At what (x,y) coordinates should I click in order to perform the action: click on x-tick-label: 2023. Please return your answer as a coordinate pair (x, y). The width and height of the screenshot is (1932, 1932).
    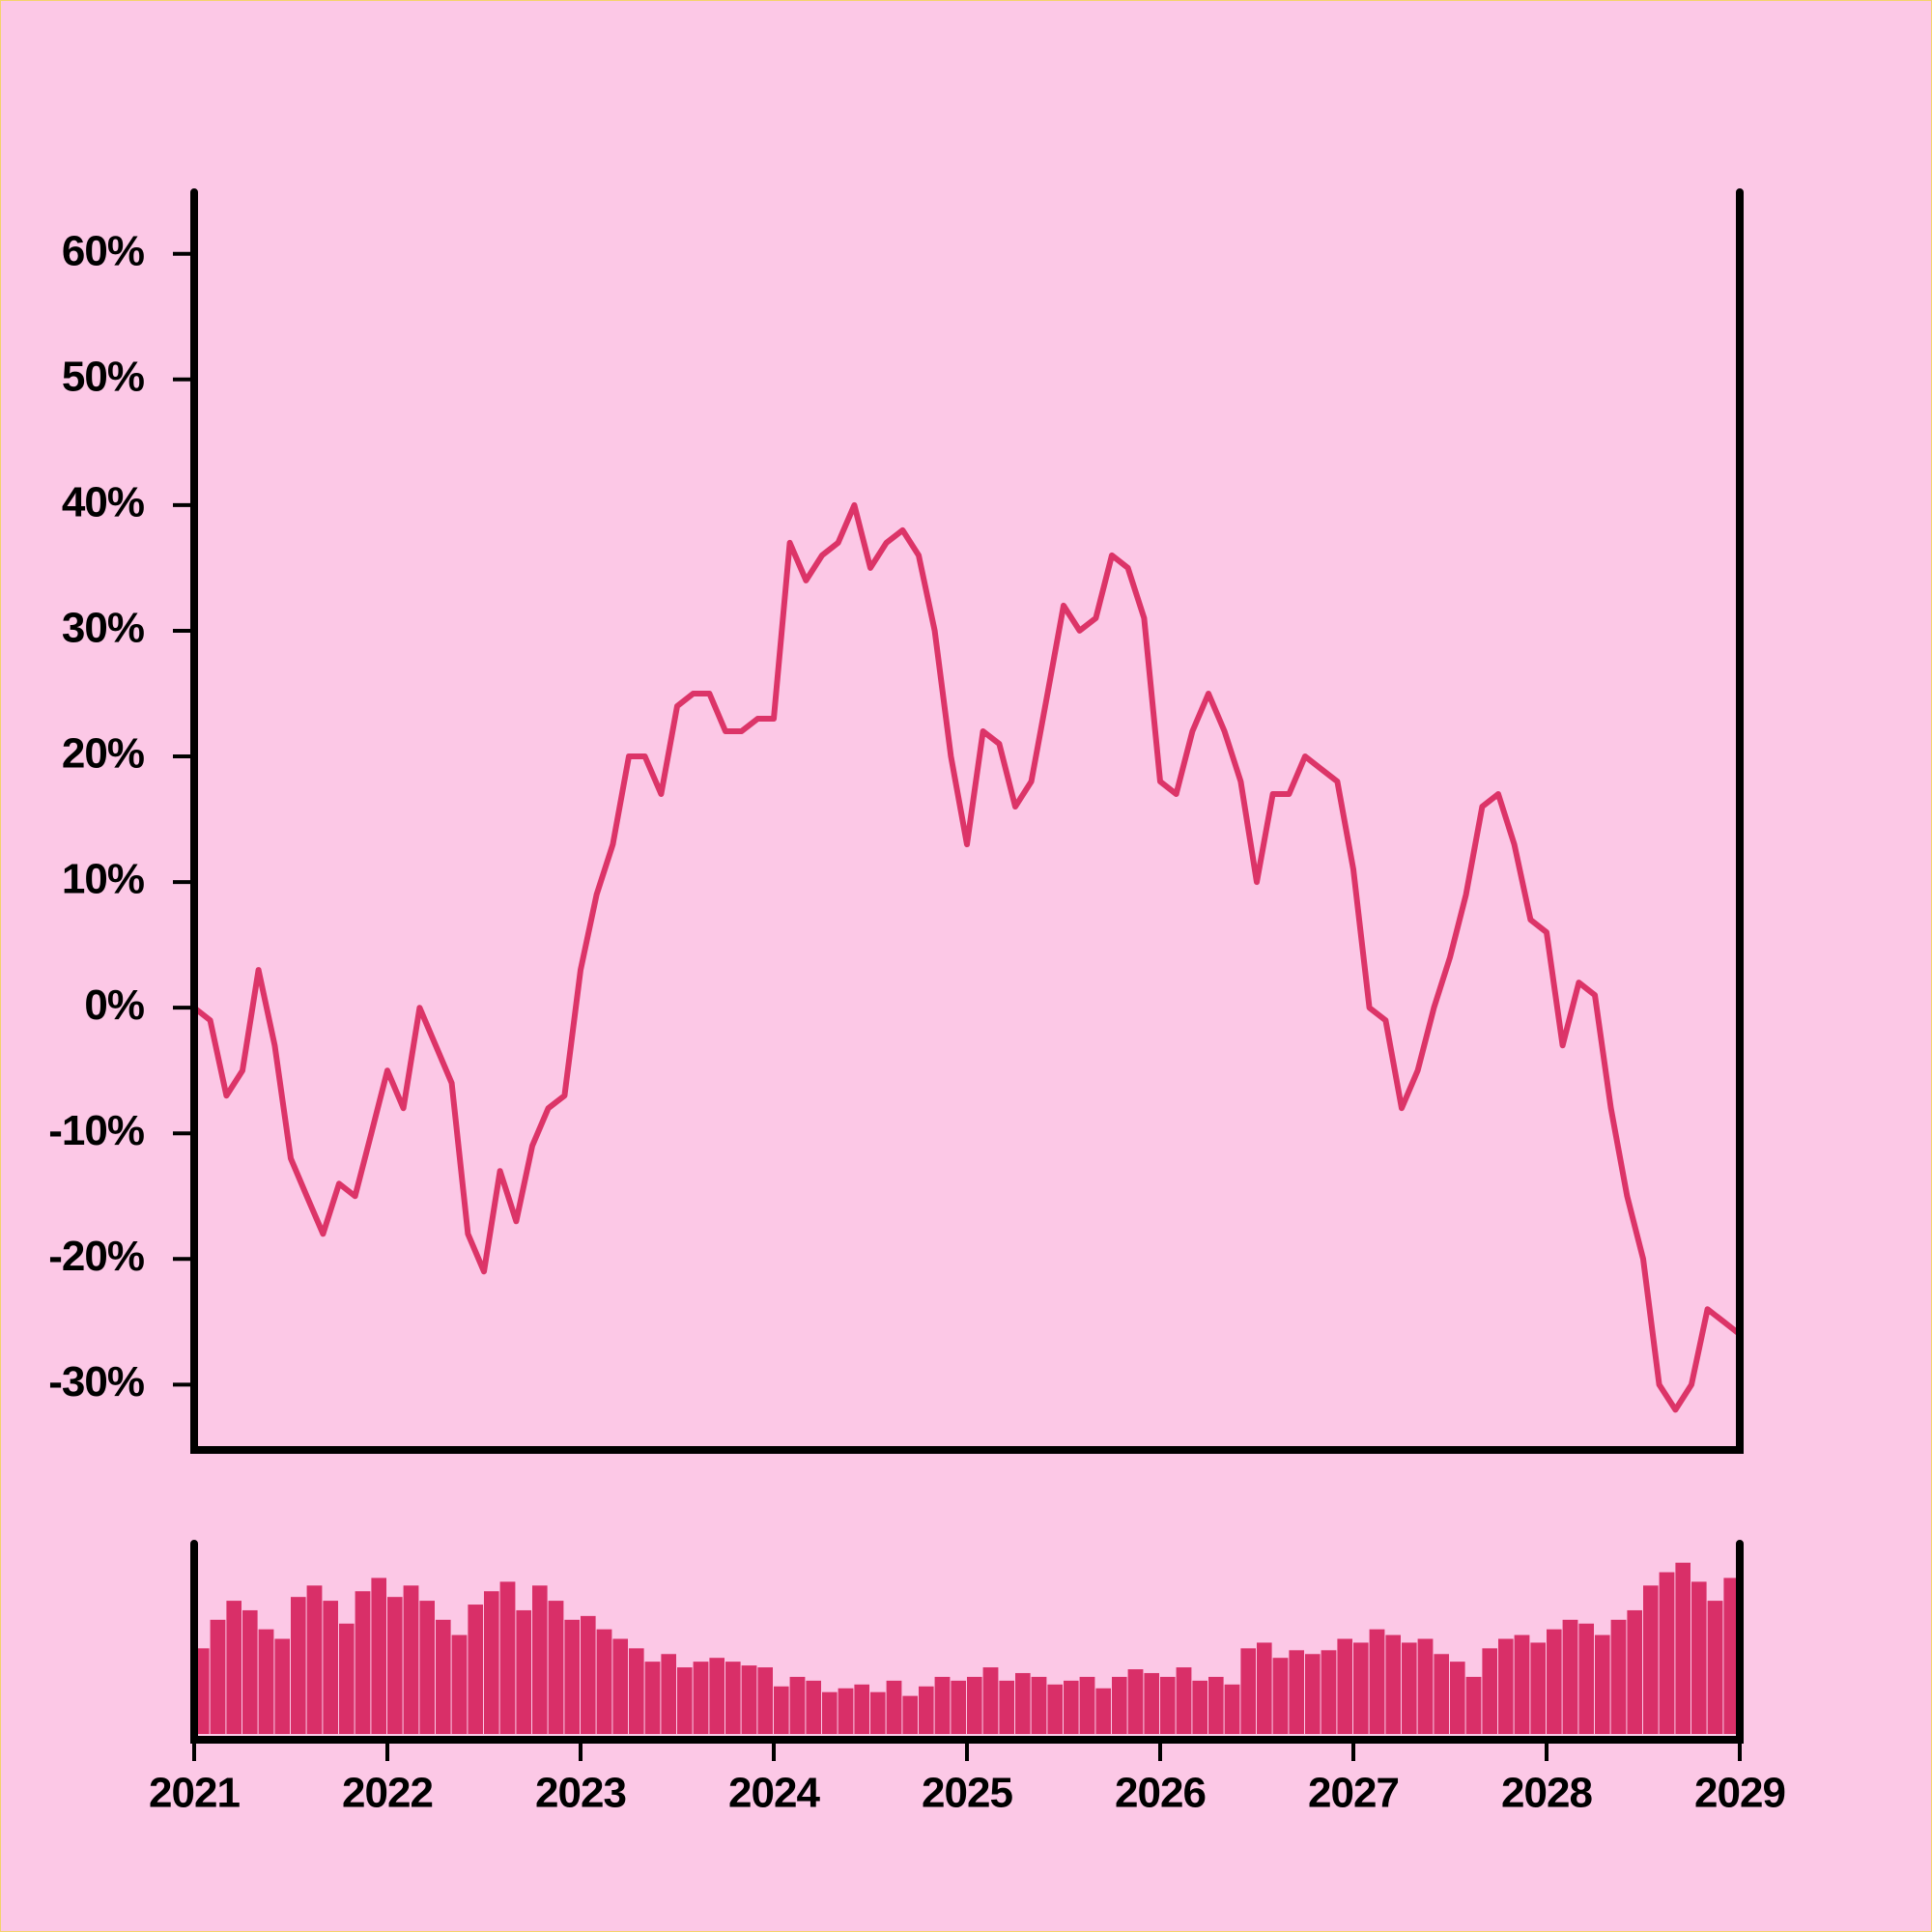
    Looking at the image, I should click on (580, 1793).